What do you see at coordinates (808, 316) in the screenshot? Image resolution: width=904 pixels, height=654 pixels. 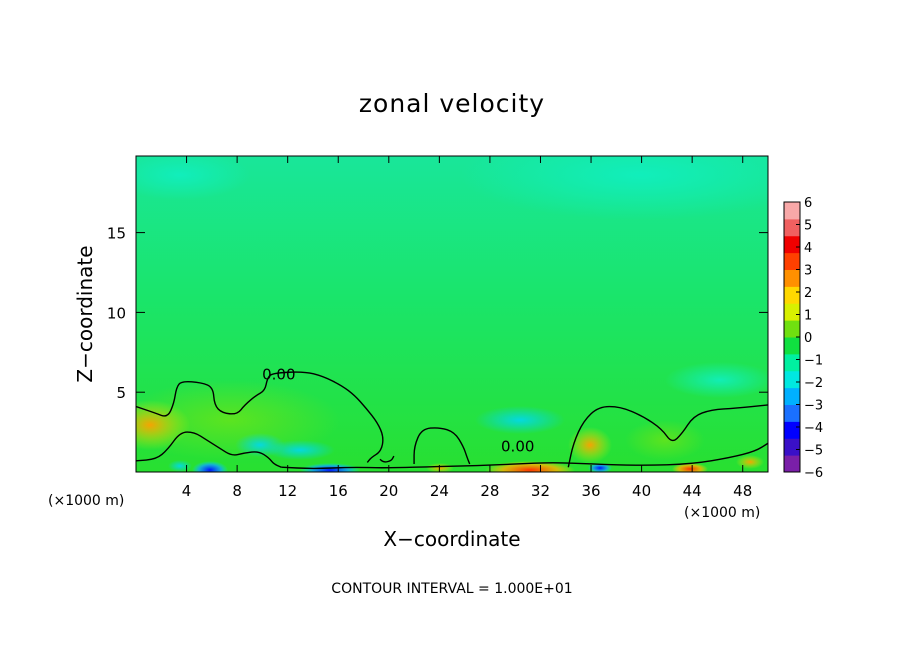 I see `colorbar-tick-label: 1` at bounding box center [808, 316].